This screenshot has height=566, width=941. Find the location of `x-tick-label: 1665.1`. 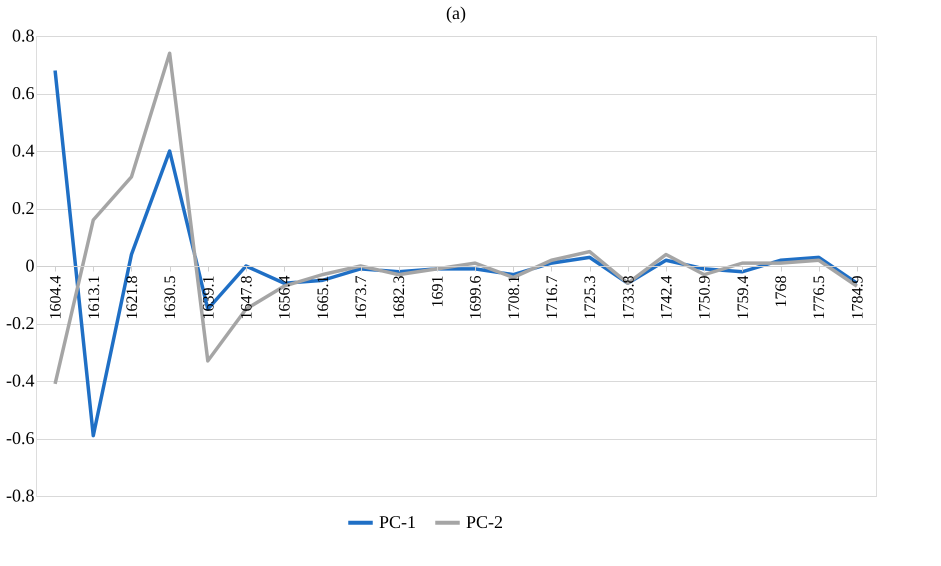

x-tick-label: 1665.1 is located at coordinates (323, 298).